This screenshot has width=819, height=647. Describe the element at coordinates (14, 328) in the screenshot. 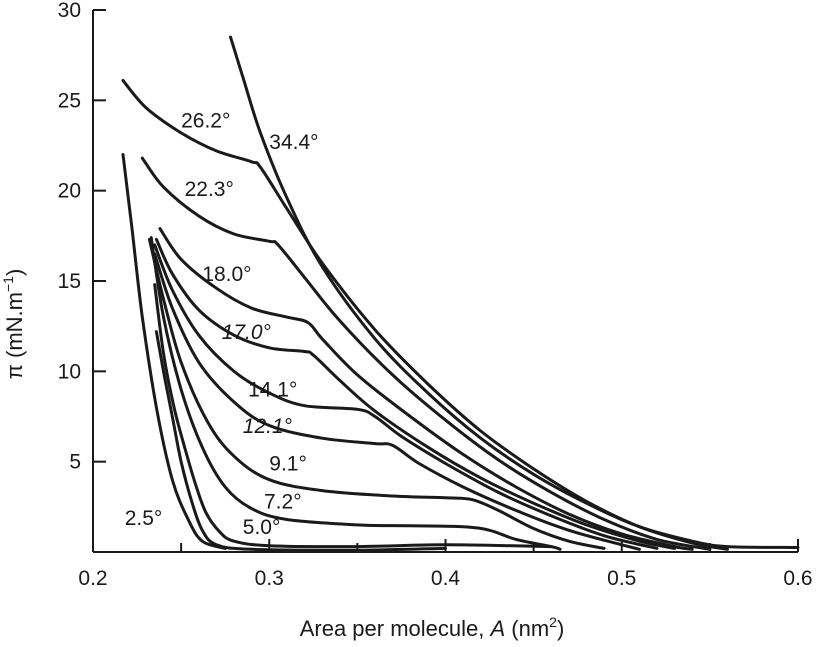

I see `y-axis-title-unit-open: (mN.m` at that location.